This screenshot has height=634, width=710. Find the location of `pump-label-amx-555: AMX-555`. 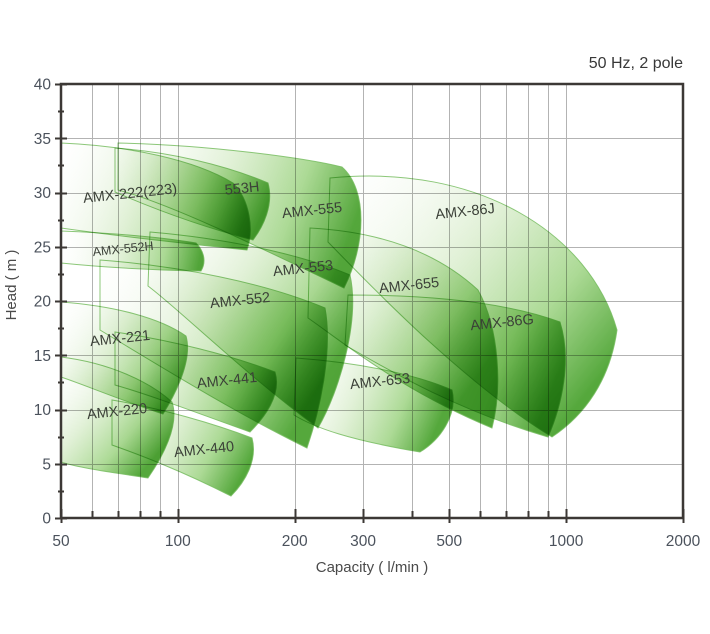

pump-label-amx-555: AMX-555 is located at coordinates (312, 211).